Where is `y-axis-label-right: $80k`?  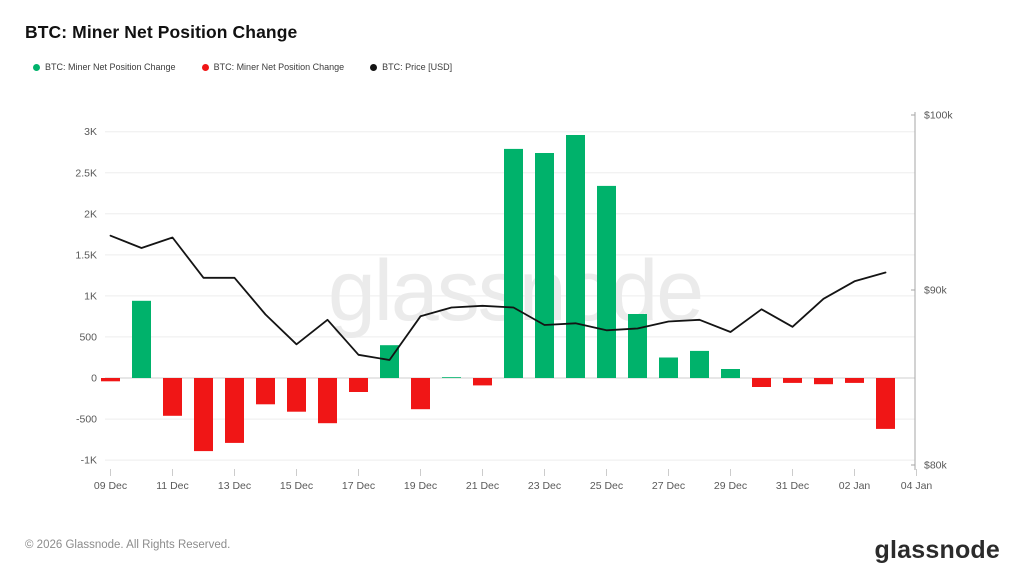
y-axis-label-right: $80k is located at coordinates (936, 466).